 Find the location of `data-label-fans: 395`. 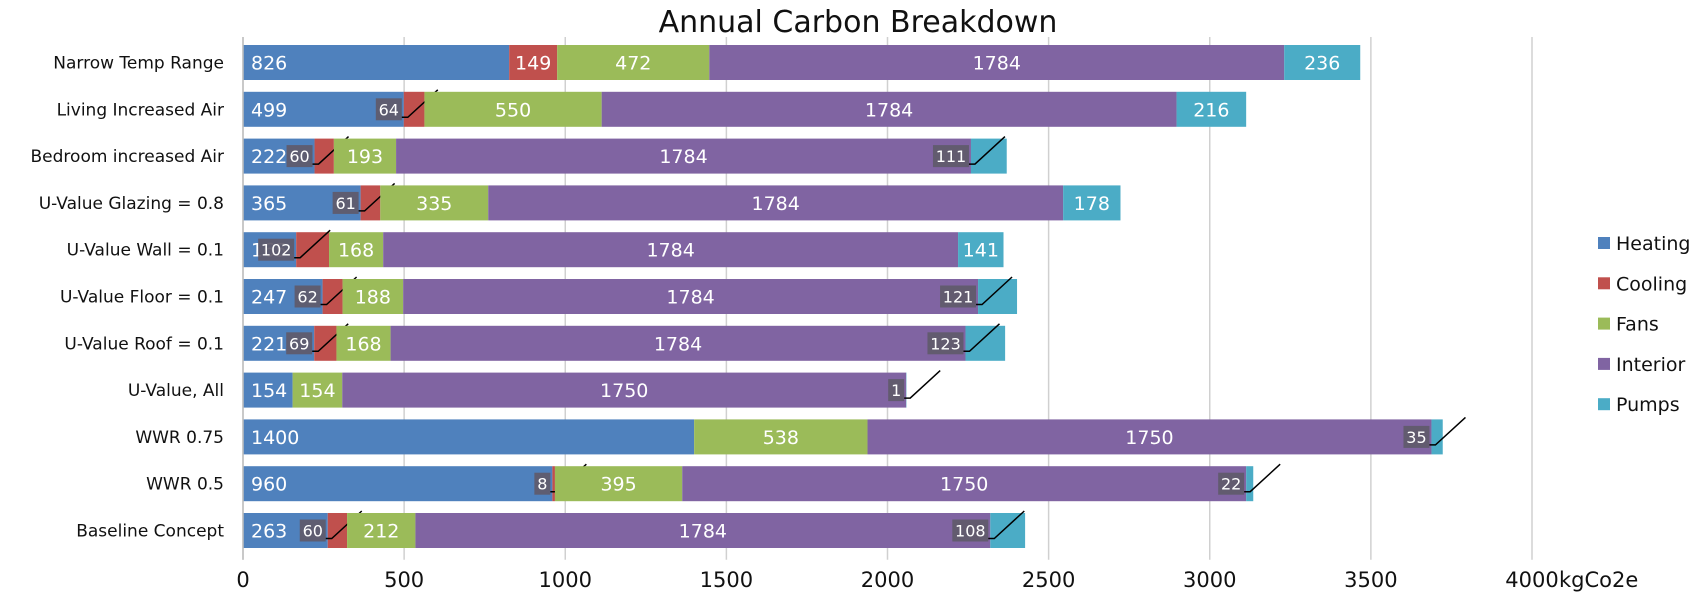

data-label-fans: 395 is located at coordinates (618, 485).